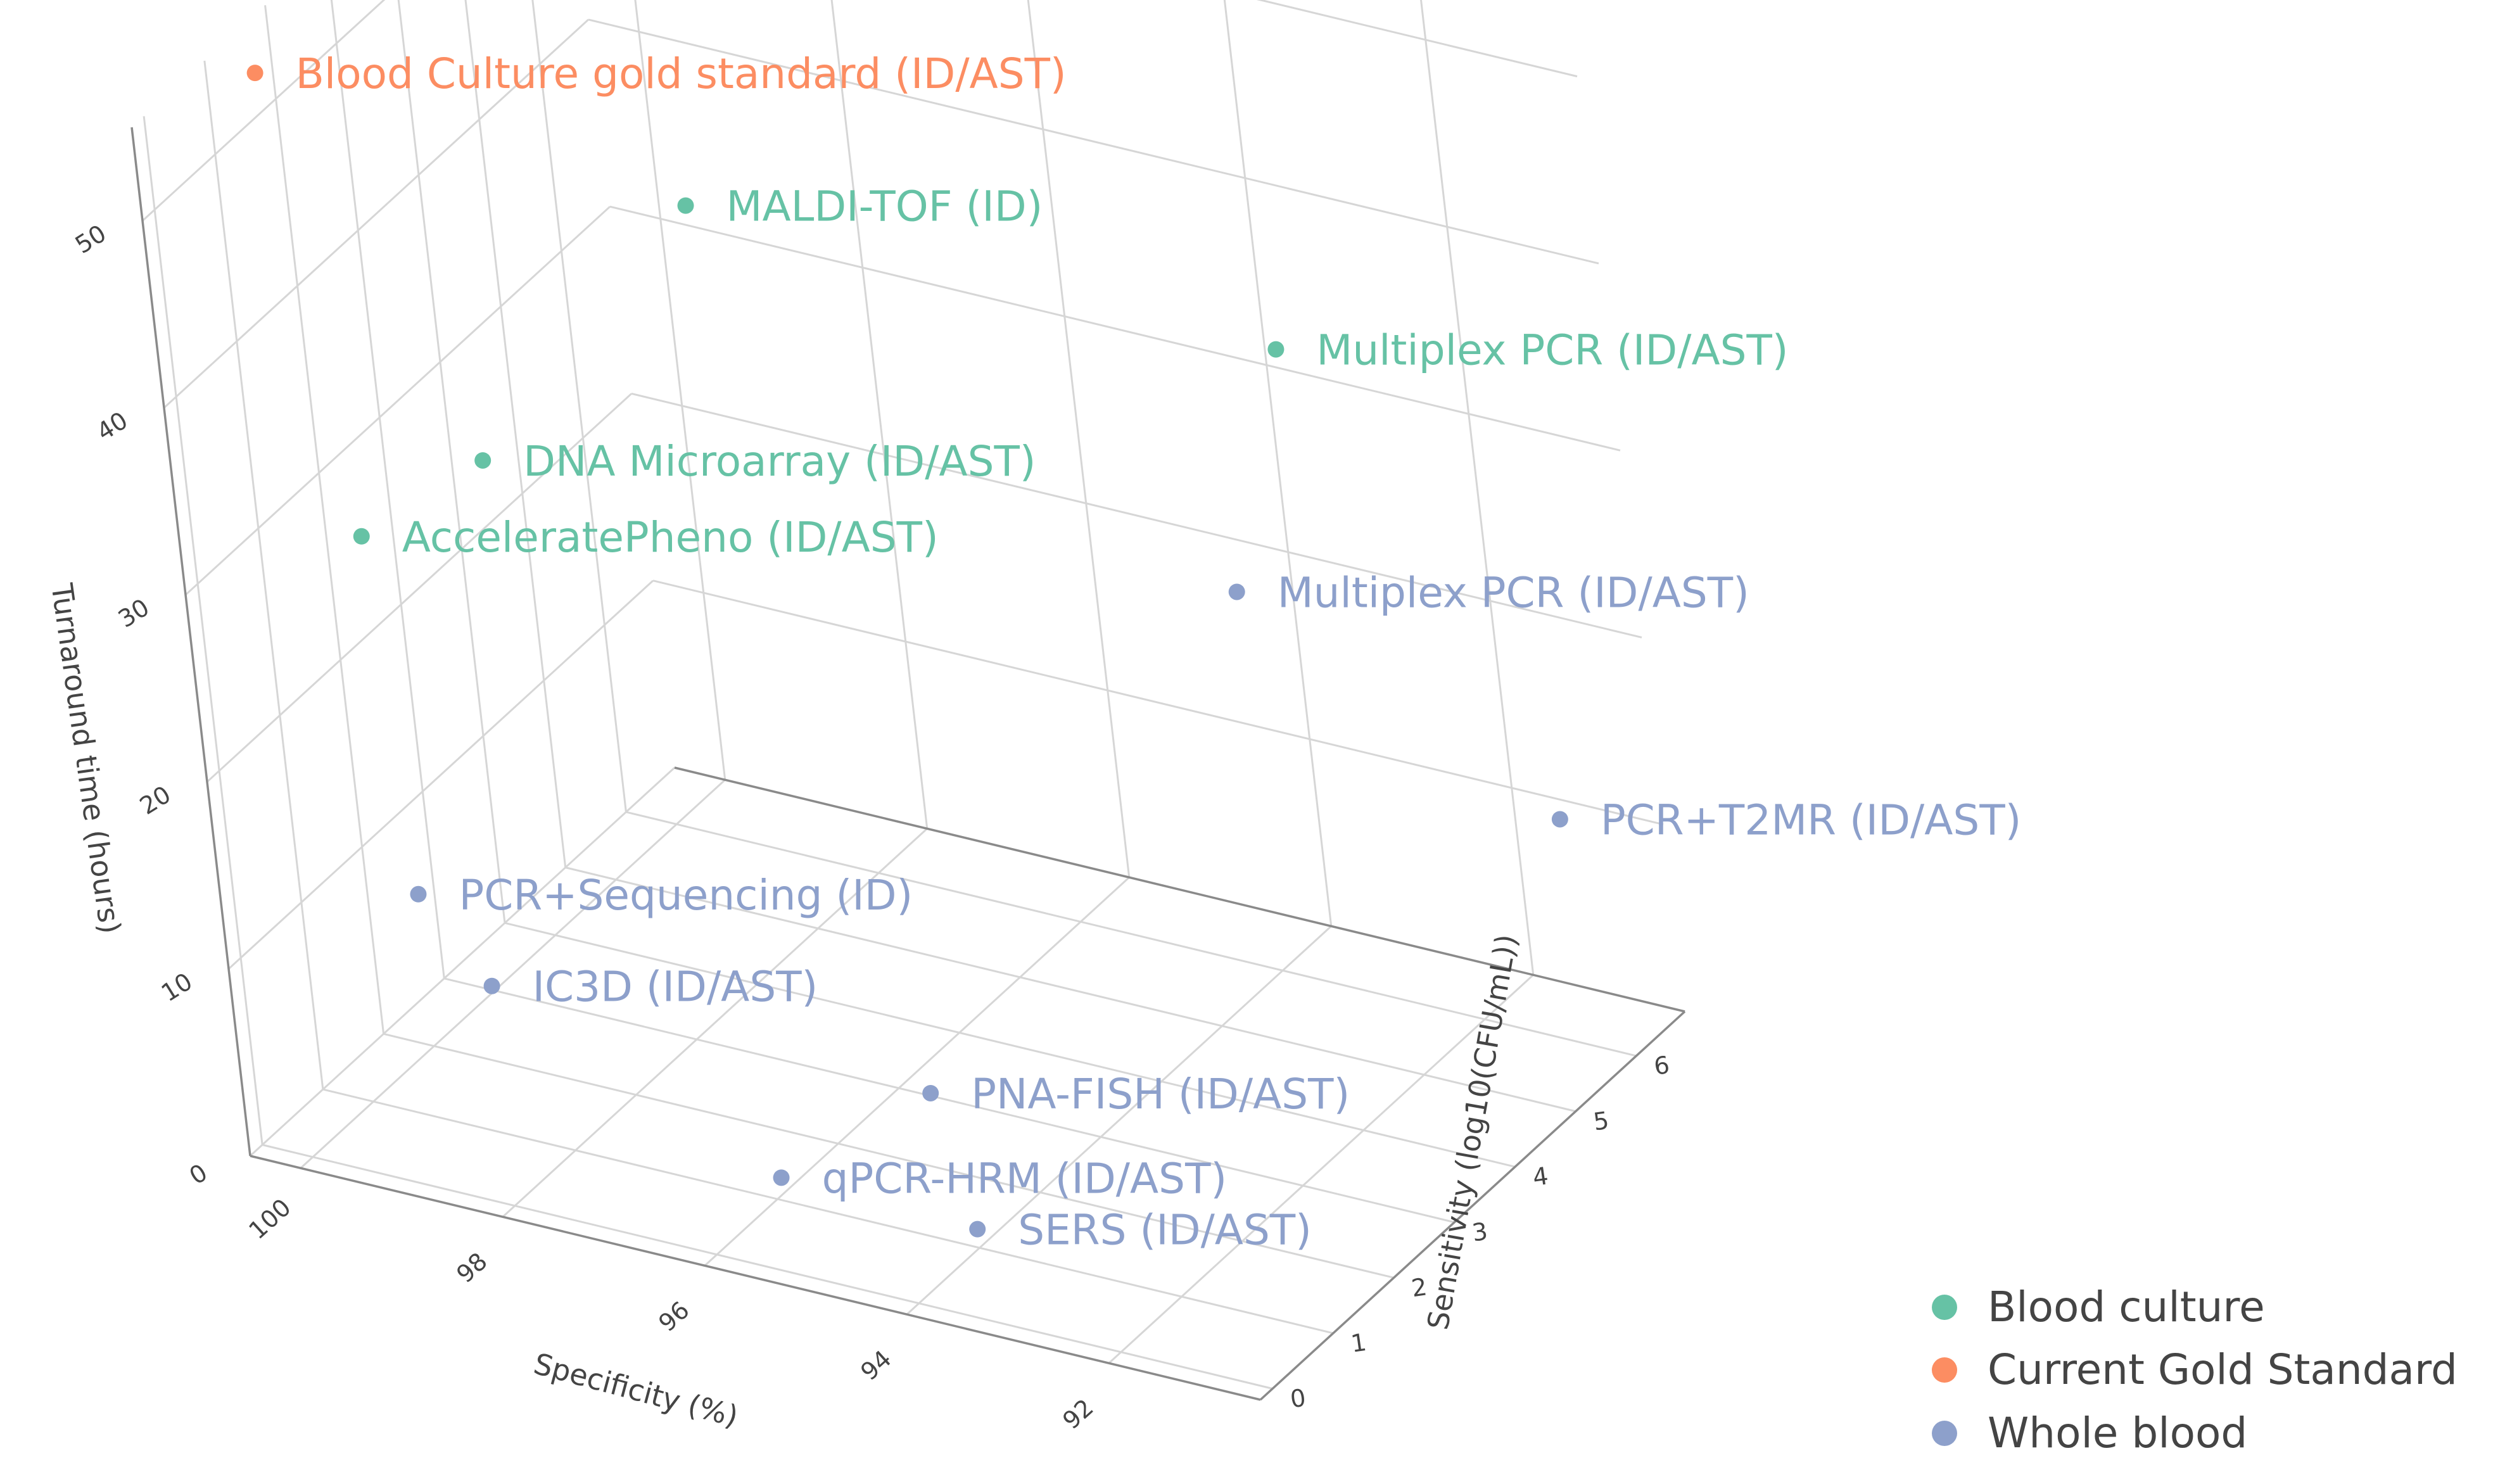  Describe the element at coordinates (1136, 1094) in the screenshot. I see `data-point: PNA-FISH (ID/AST)` at that location.